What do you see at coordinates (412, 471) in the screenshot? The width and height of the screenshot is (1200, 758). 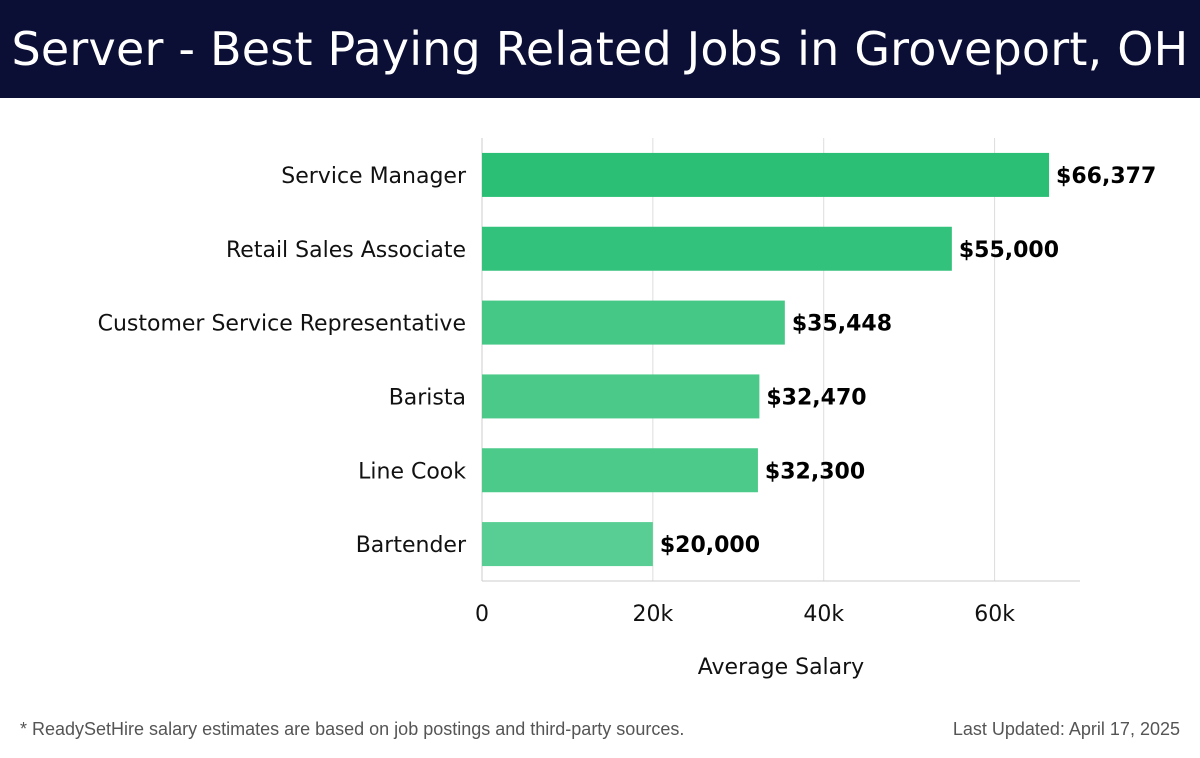 I see `category-label: Line Cook` at bounding box center [412, 471].